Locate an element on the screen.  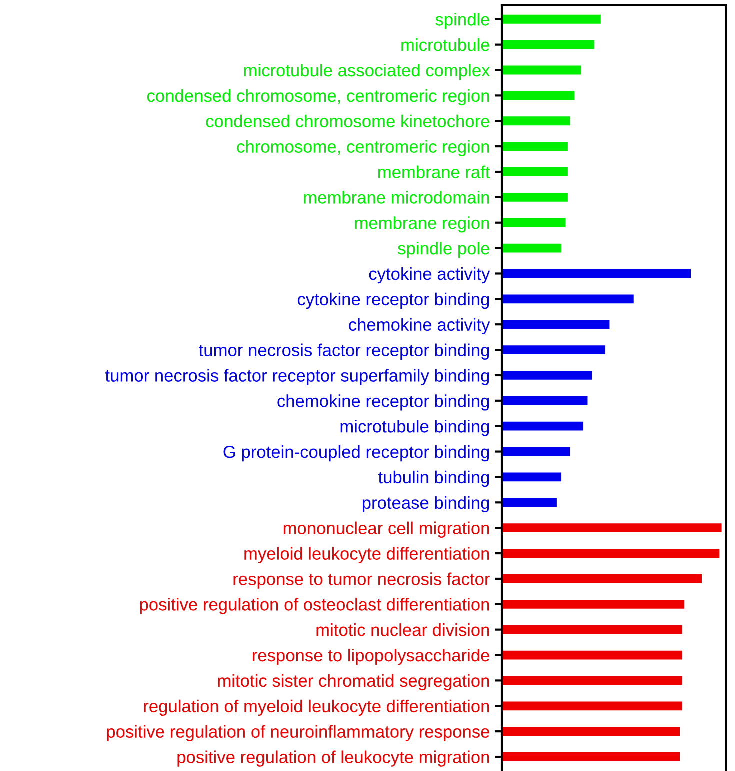
y-tick-label: membrane microdomain is located at coordinates (397, 197).